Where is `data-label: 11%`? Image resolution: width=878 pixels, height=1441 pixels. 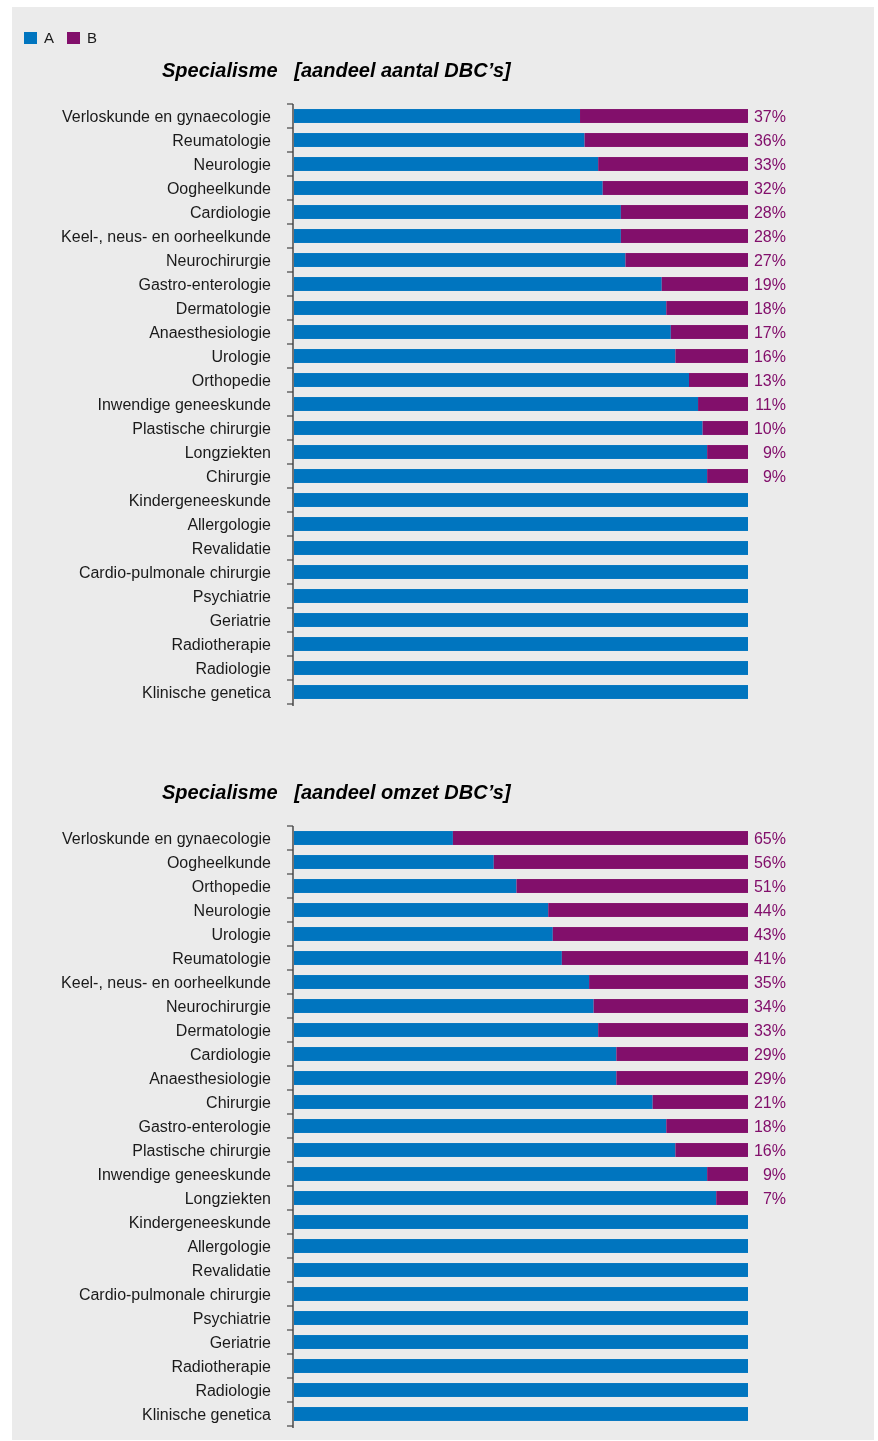 data-label: 11% is located at coordinates (770, 404).